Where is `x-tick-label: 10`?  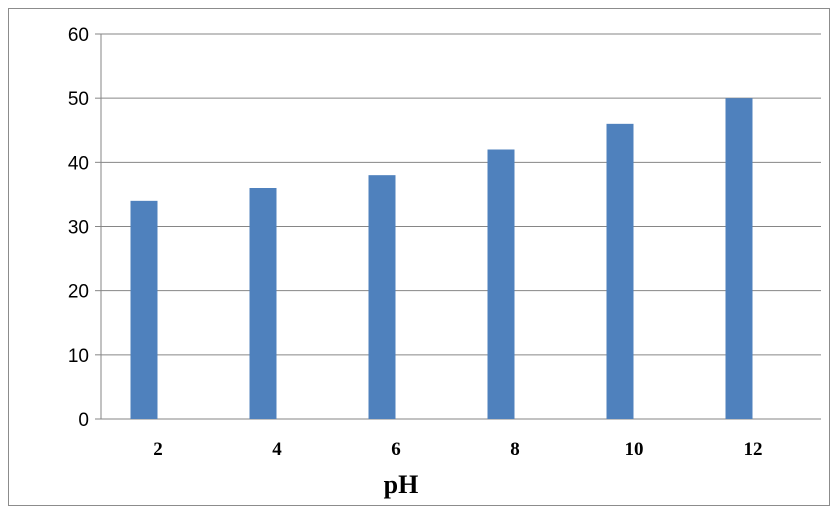
x-tick-label: 10 is located at coordinates (634, 449).